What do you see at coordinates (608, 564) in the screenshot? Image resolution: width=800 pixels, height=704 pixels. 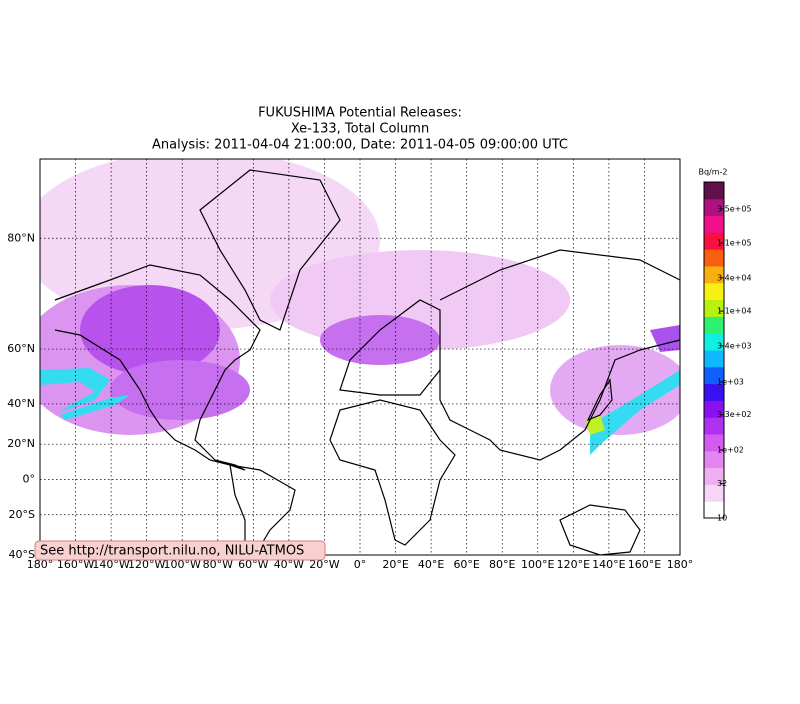 I see `lon-label: 140°E` at bounding box center [608, 564].